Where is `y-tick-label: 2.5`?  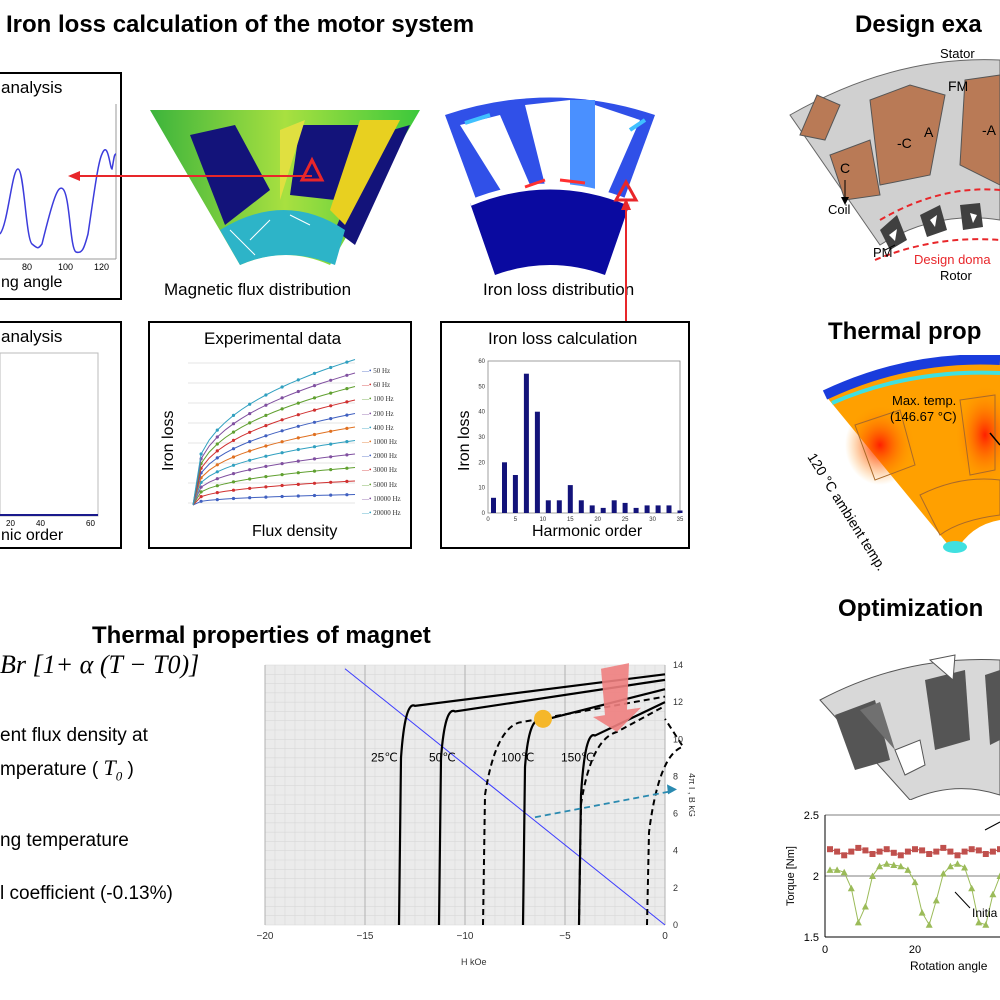
y-tick-label: 2.5 is located at coordinates (811, 816).